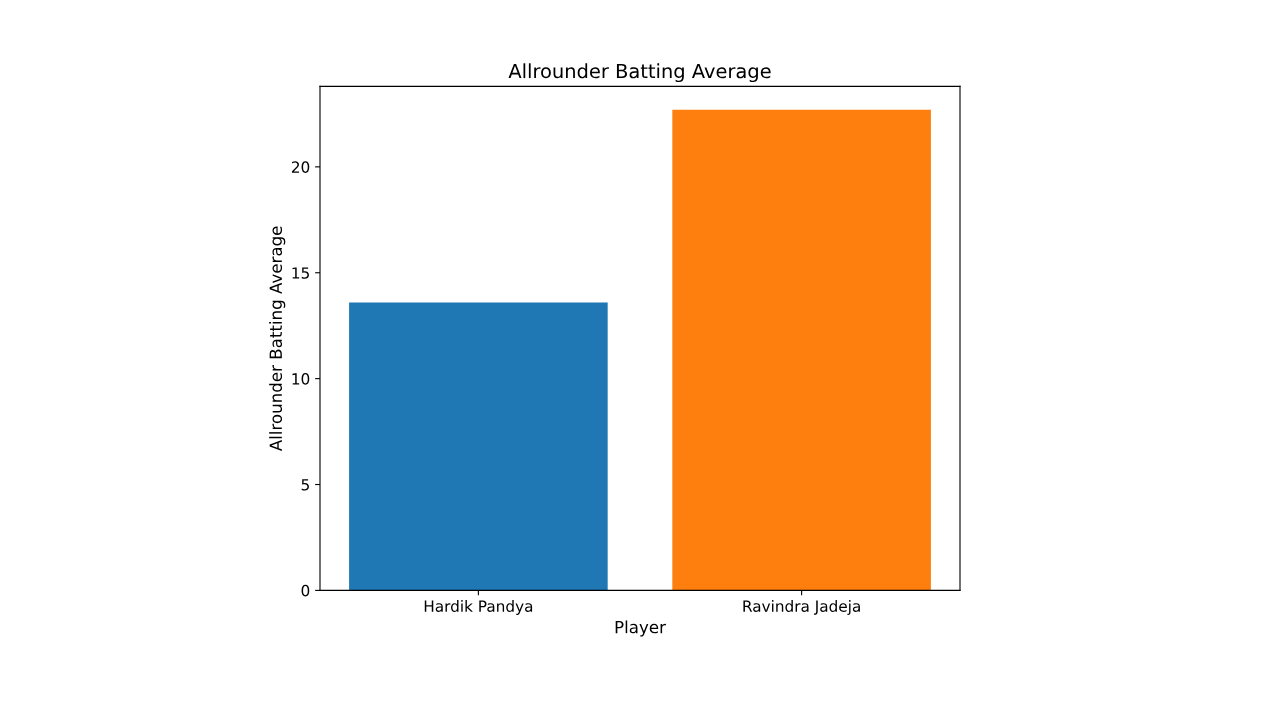 The height and width of the screenshot is (720, 1280). What do you see at coordinates (301, 379) in the screenshot?
I see `y-tick-label: 10` at bounding box center [301, 379].